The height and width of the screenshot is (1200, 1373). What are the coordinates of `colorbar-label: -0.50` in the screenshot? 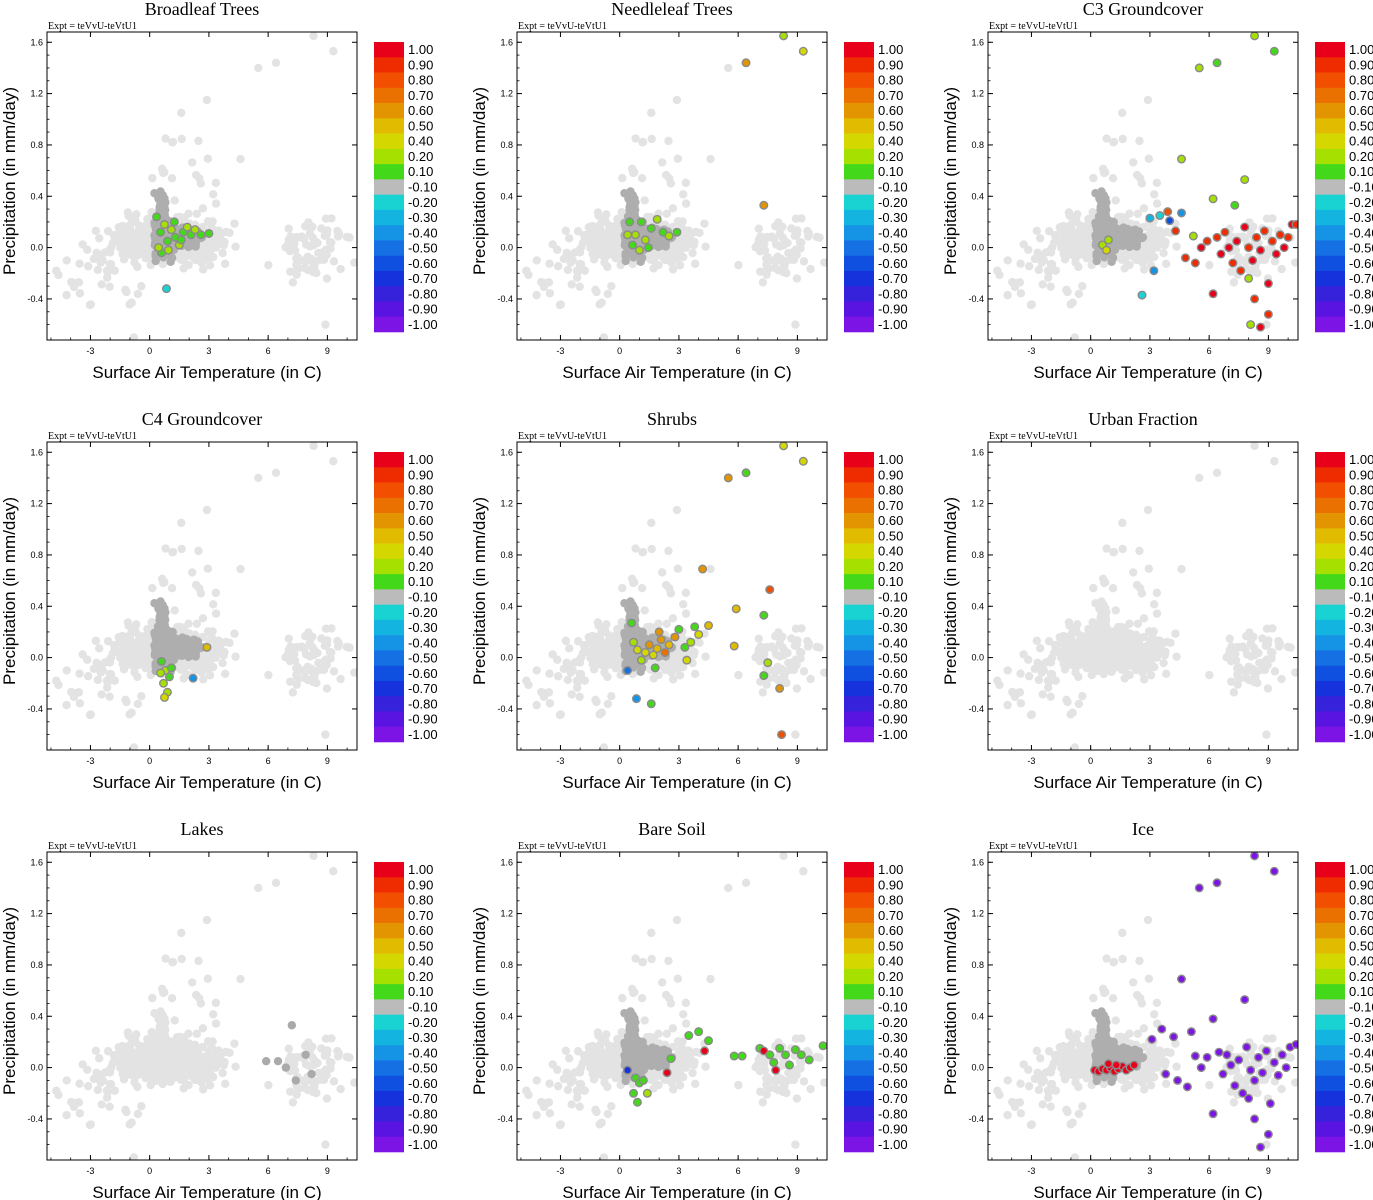 It's located at (423, 658).